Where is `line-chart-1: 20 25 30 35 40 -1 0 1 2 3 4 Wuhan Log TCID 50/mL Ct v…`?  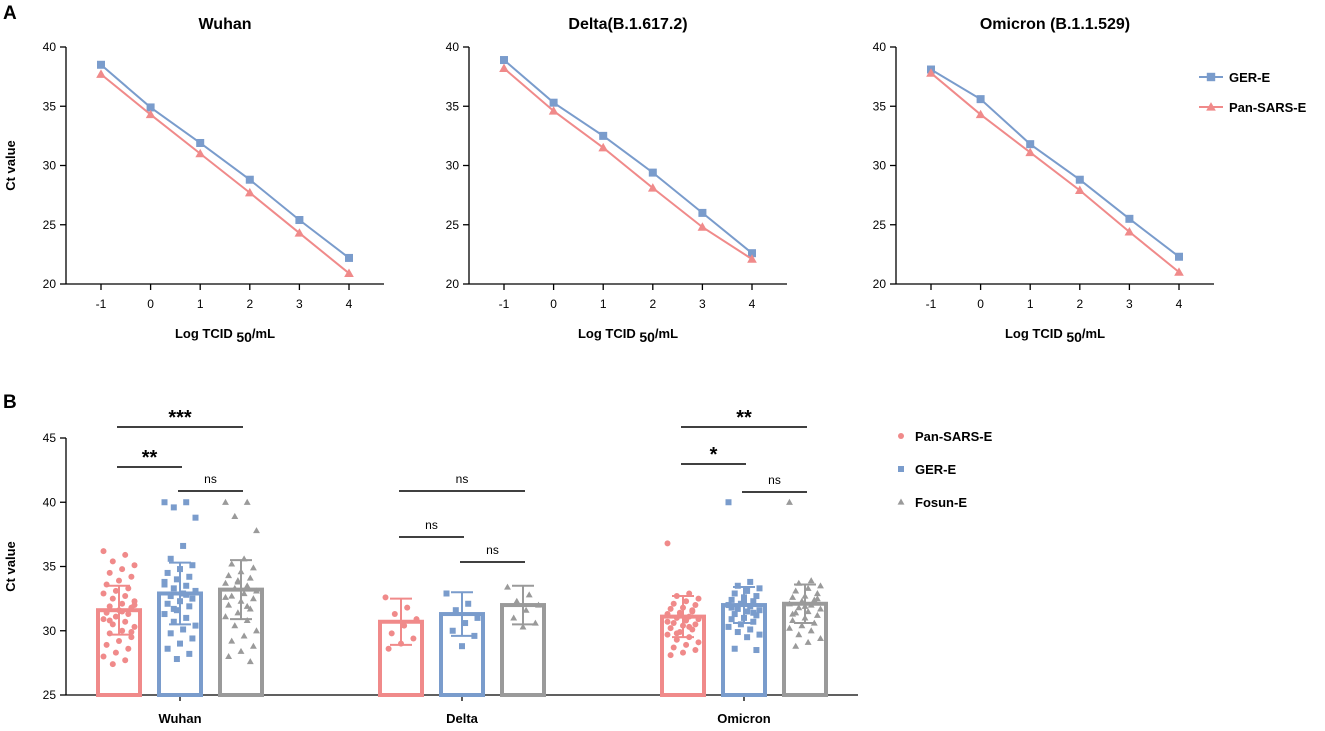
line-chart-1: 20 25 30 35 40 -1 0 1 2 3 4 Wuhan Log TCID 50/mL Ct v… is located at coordinates (193, 180).